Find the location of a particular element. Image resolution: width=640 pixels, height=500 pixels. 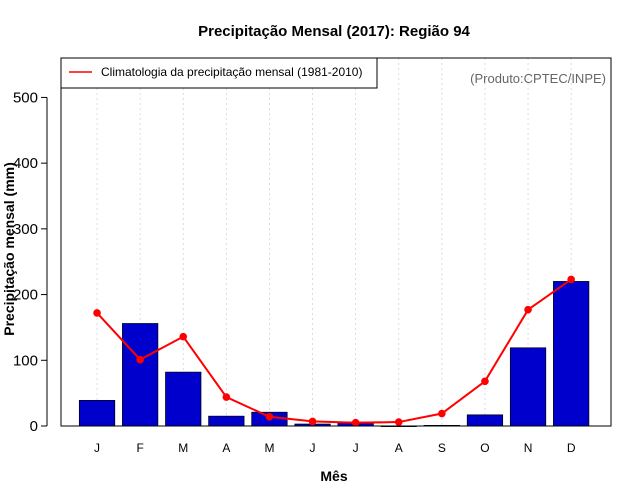

y-tick-label: 400 is located at coordinates (25, 163).